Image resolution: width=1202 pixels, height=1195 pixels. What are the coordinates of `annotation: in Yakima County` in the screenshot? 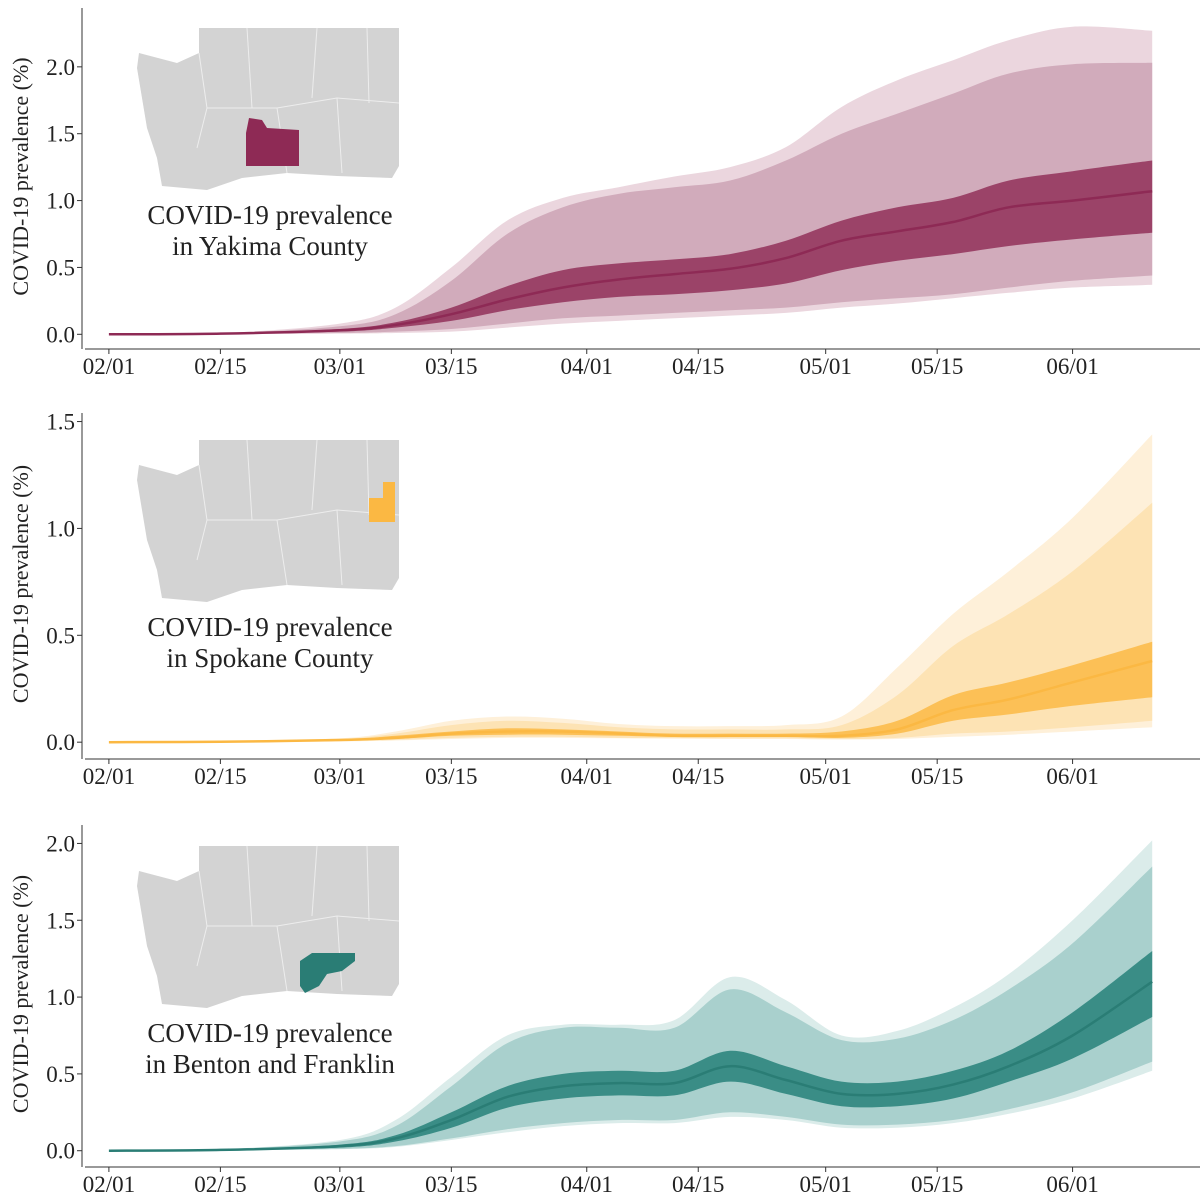 It's located at (270, 246).